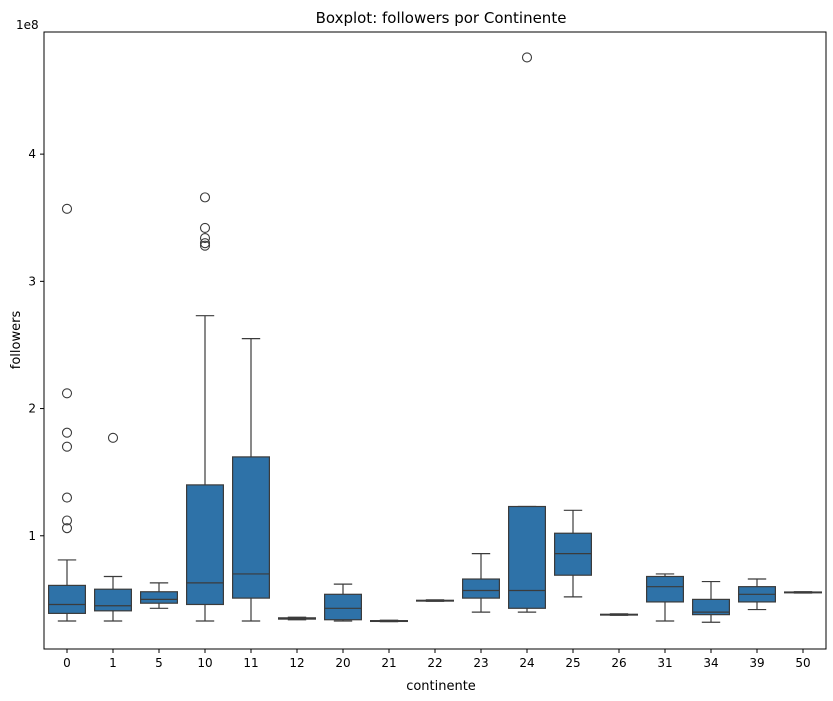  Describe the element at coordinates (434, 663) in the screenshot. I see `x-tick-label: 22` at that location.